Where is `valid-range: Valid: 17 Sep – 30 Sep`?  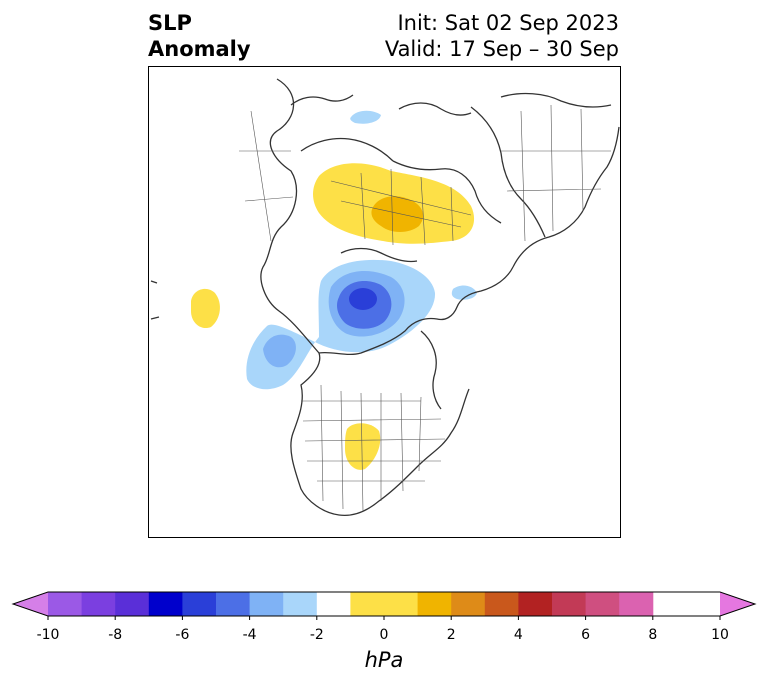 valid-range: Valid: 17 Sep – 30 Sep is located at coordinates (501, 49).